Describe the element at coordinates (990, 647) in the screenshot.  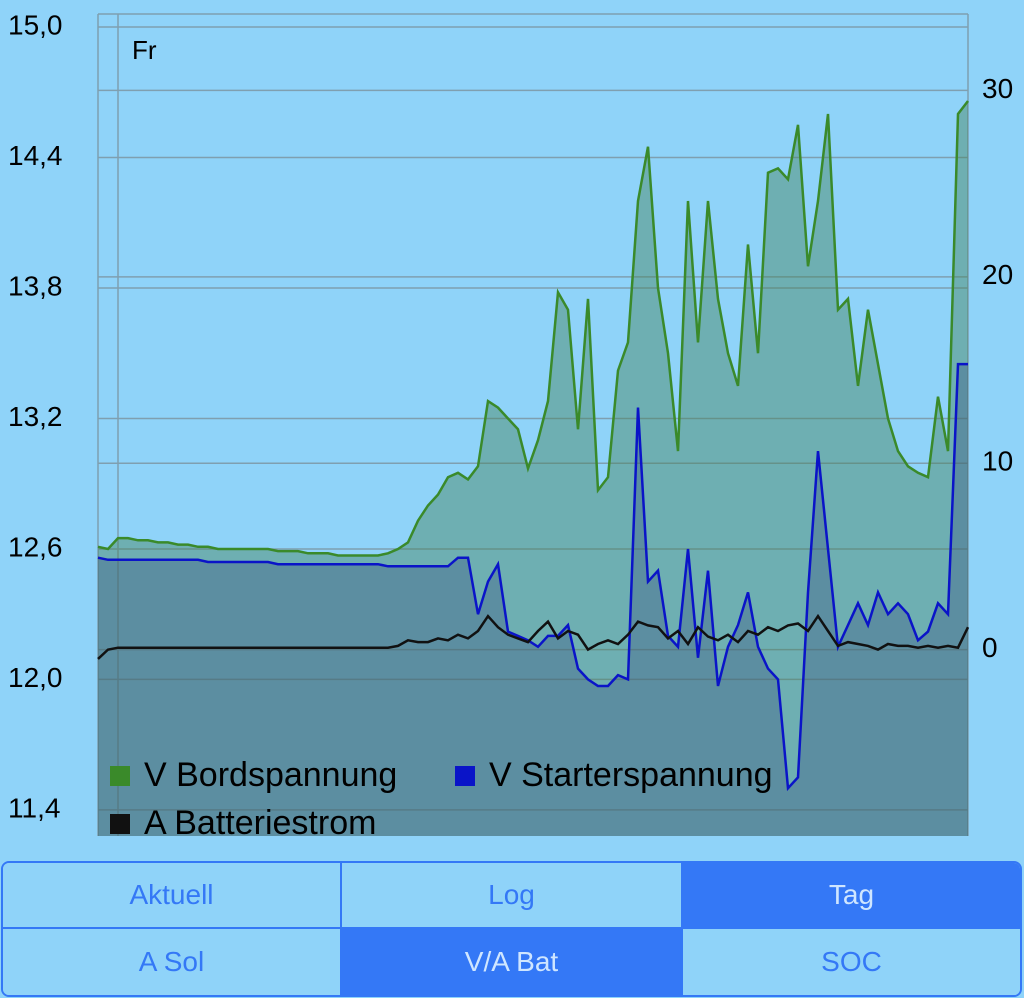
I see `y2-tick-label: 0` at that location.